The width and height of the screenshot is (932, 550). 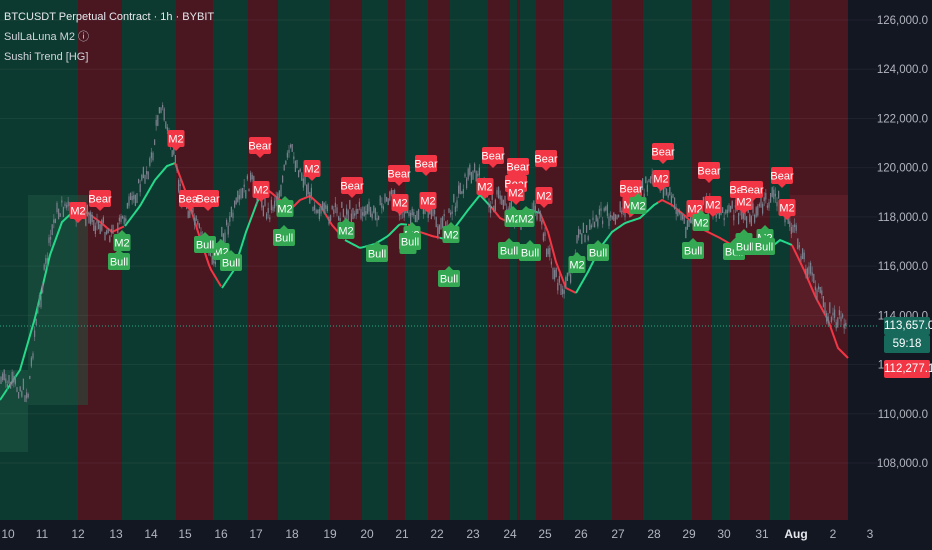 What do you see at coordinates (46, 37) in the screenshot?
I see `indicator-sullaluna-m2: SulLaLuna M2 ⓘ` at bounding box center [46, 37].